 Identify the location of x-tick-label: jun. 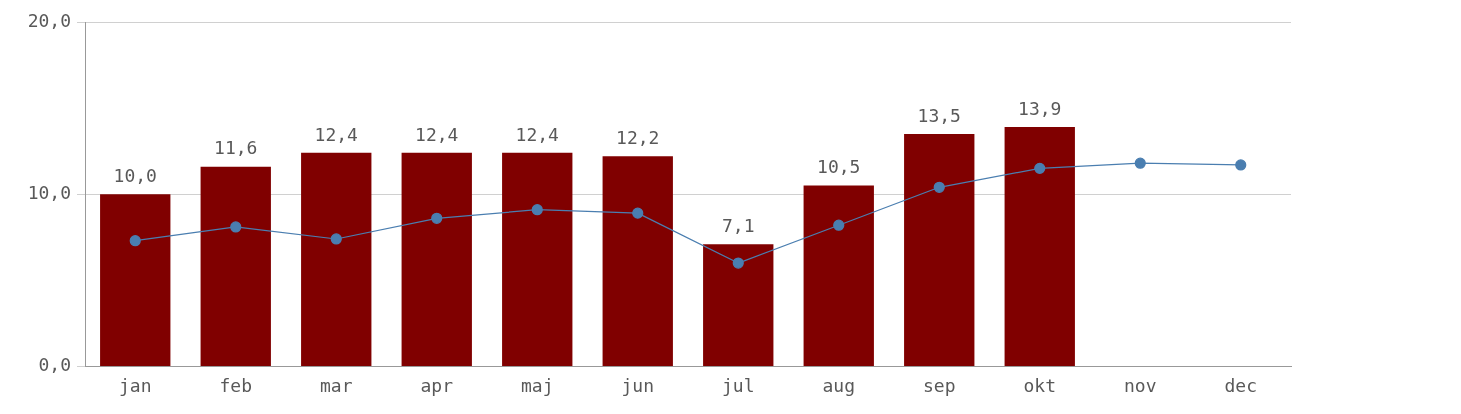
(638, 385).